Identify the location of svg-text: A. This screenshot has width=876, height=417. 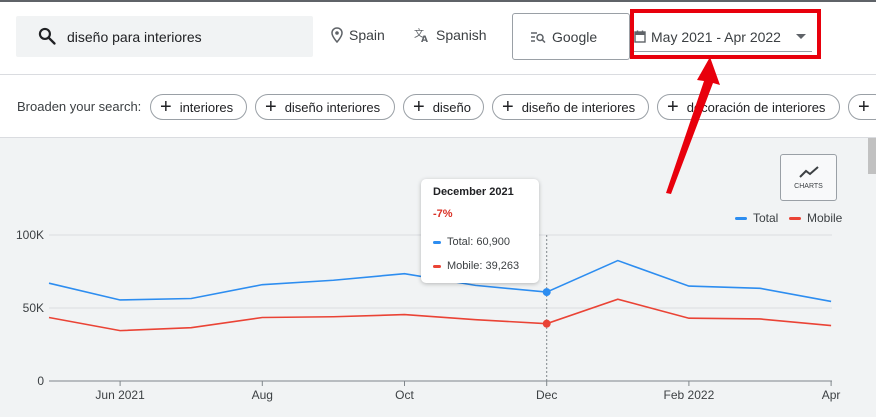
(424, 39).